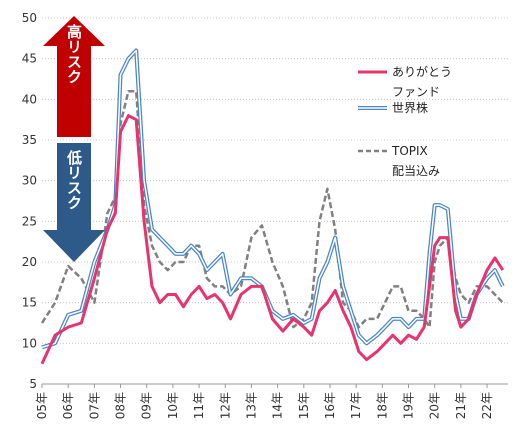 This screenshot has height=441, width=527. What do you see at coordinates (29, 262) in the screenshot?
I see `y-tick-label: 20` at bounding box center [29, 262].